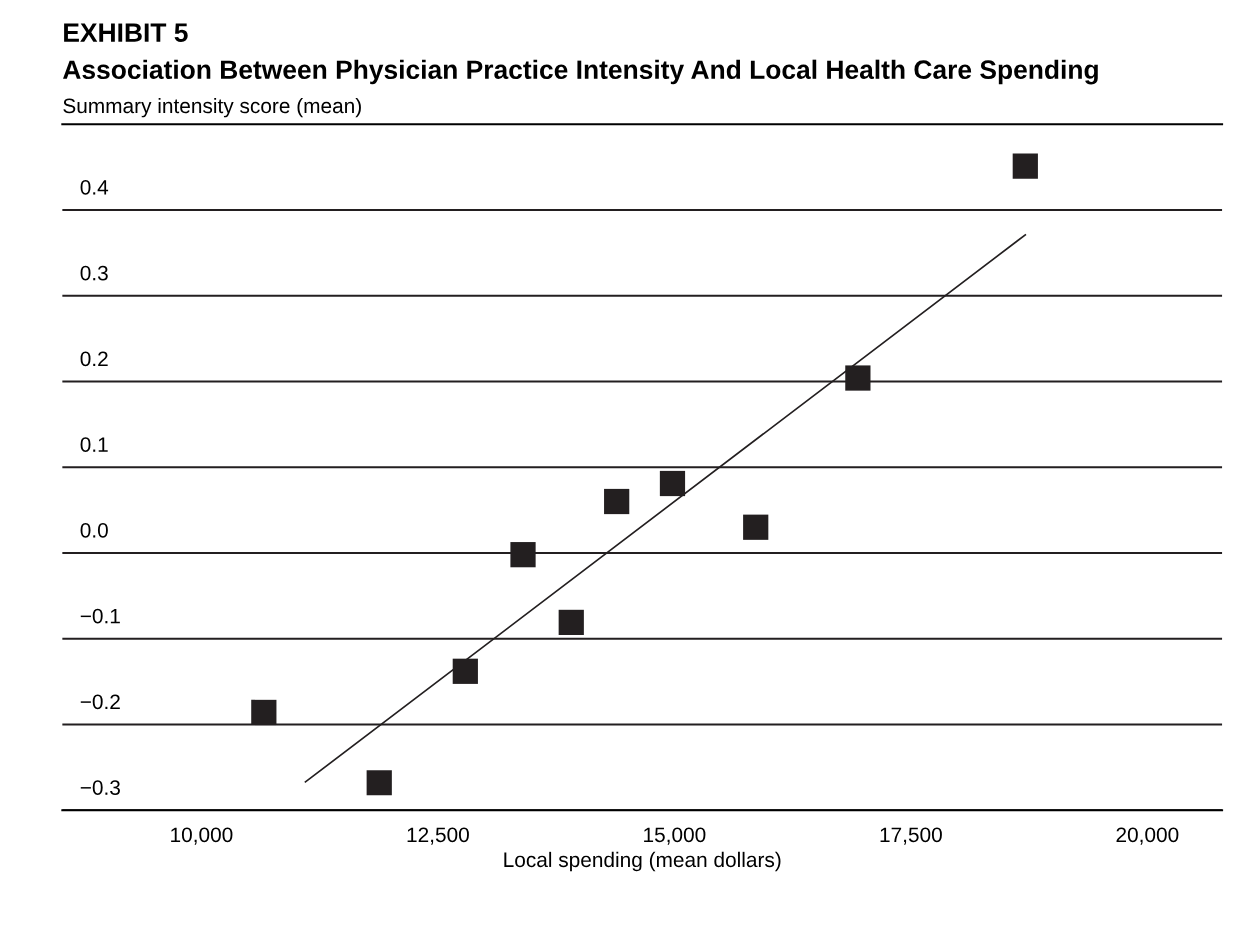  What do you see at coordinates (94, 444) in the screenshot?
I see `y-tick-label: 0.1` at bounding box center [94, 444].